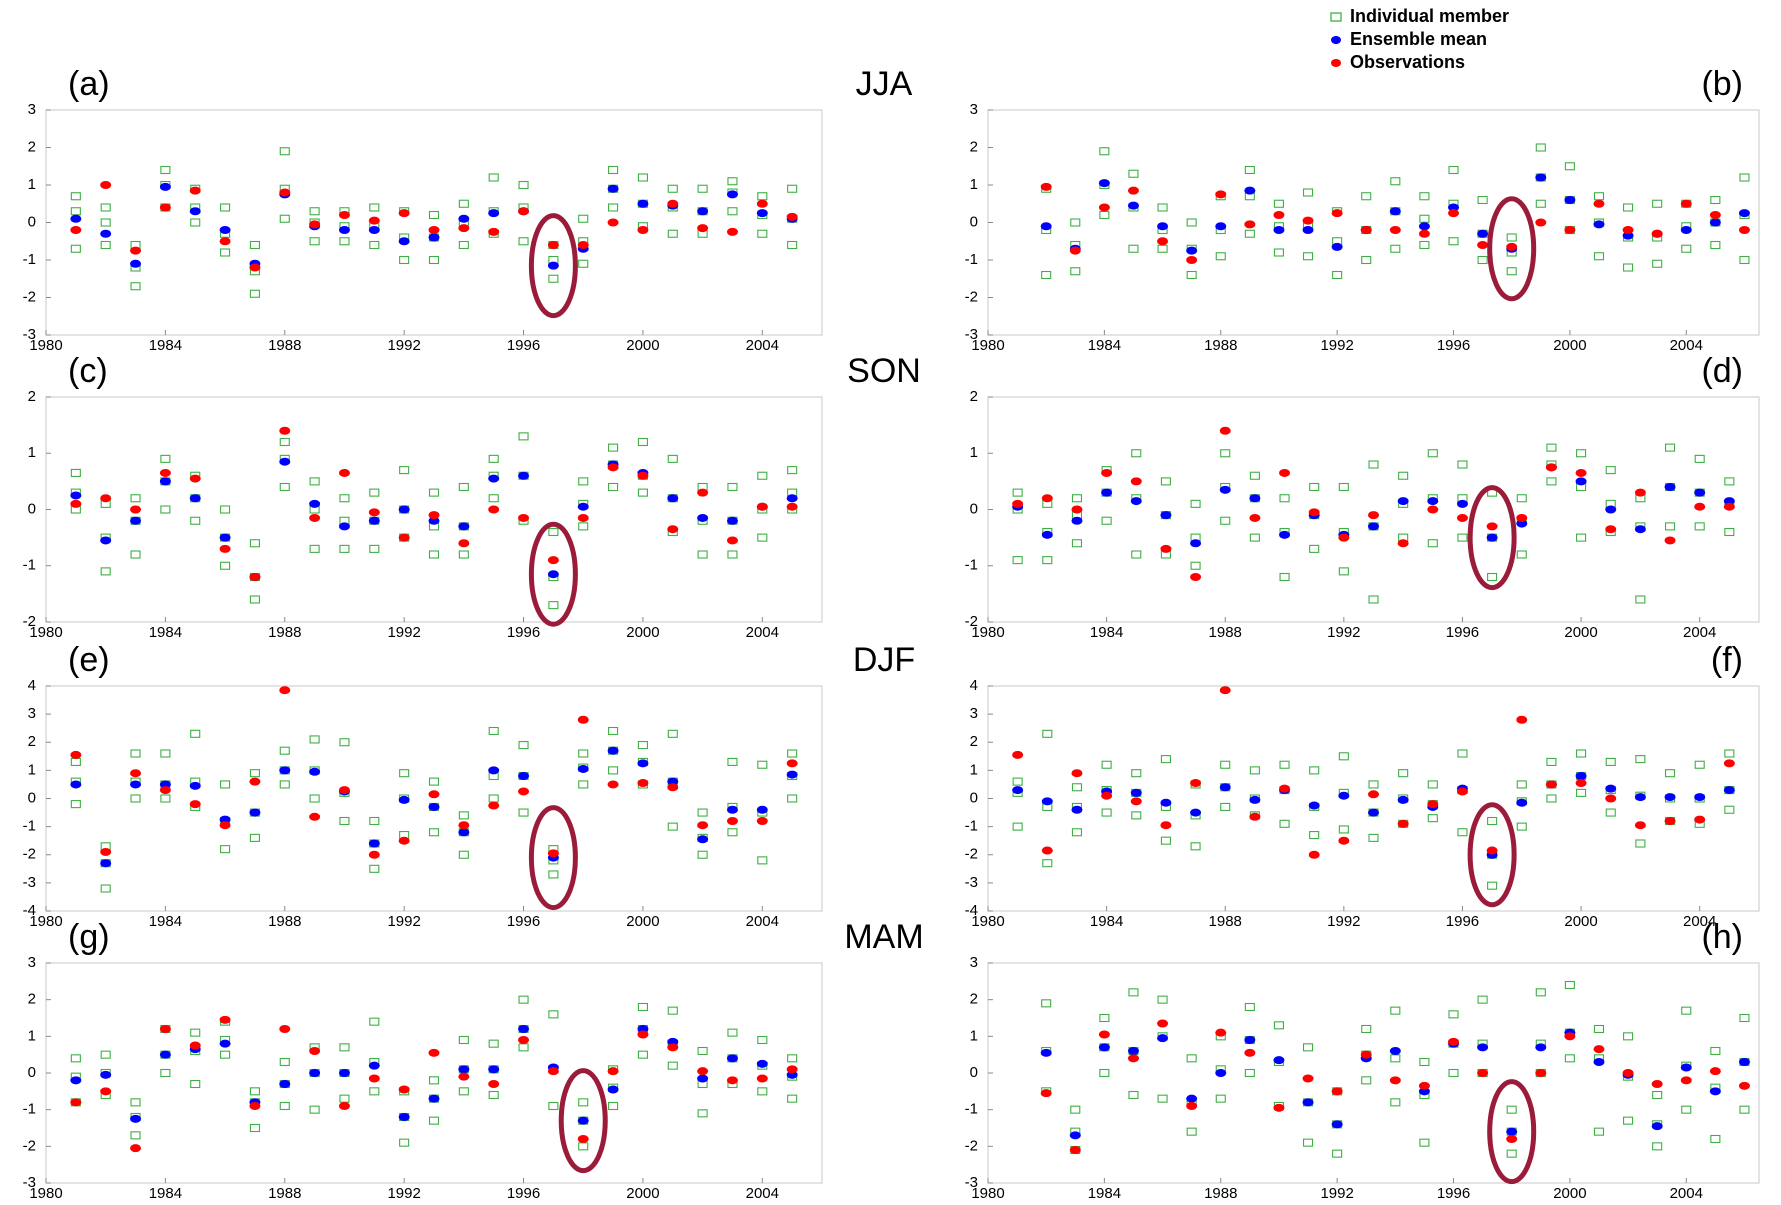  Describe the element at coordinates (45, 345) in the screenshot. I see `x-tick-label: 1980` at that location.